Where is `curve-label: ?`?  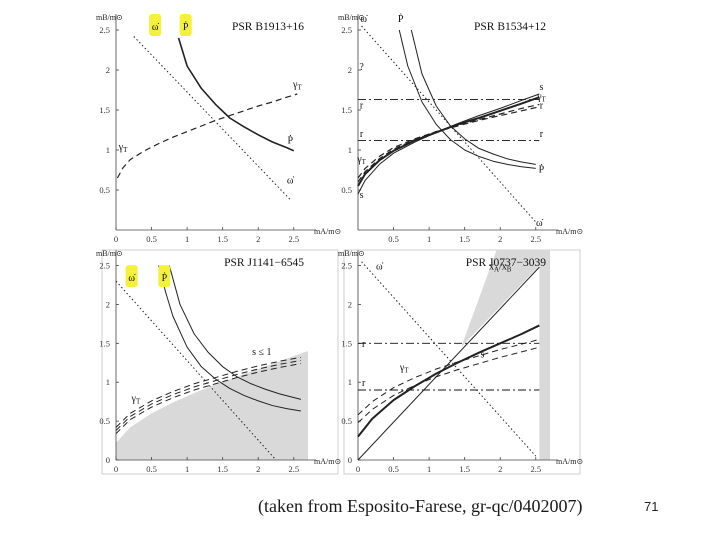 curve-label: ? is located at coordinates (361, 67).